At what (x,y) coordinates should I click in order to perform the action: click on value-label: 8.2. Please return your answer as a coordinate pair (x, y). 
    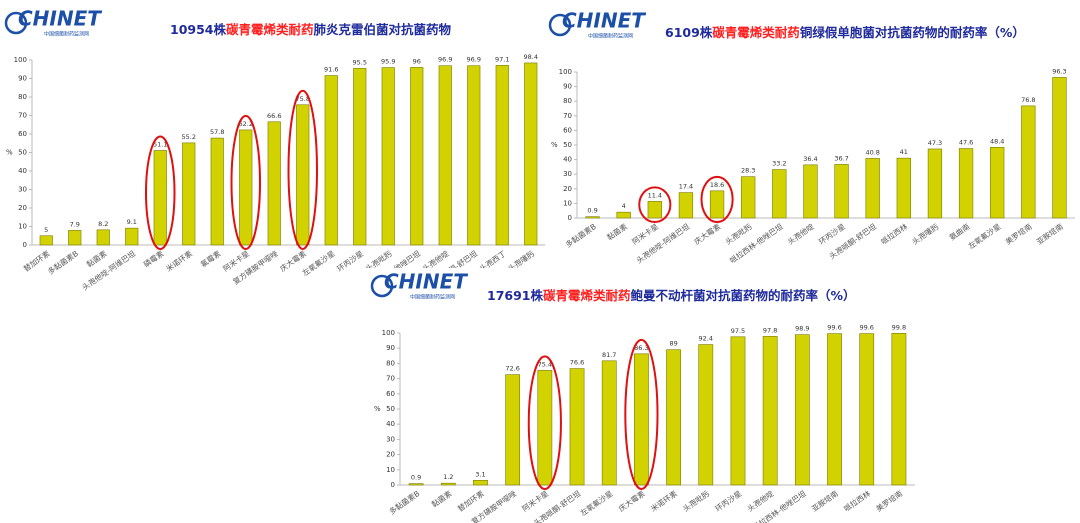
    Looking at the image, I should click on (103, 224).